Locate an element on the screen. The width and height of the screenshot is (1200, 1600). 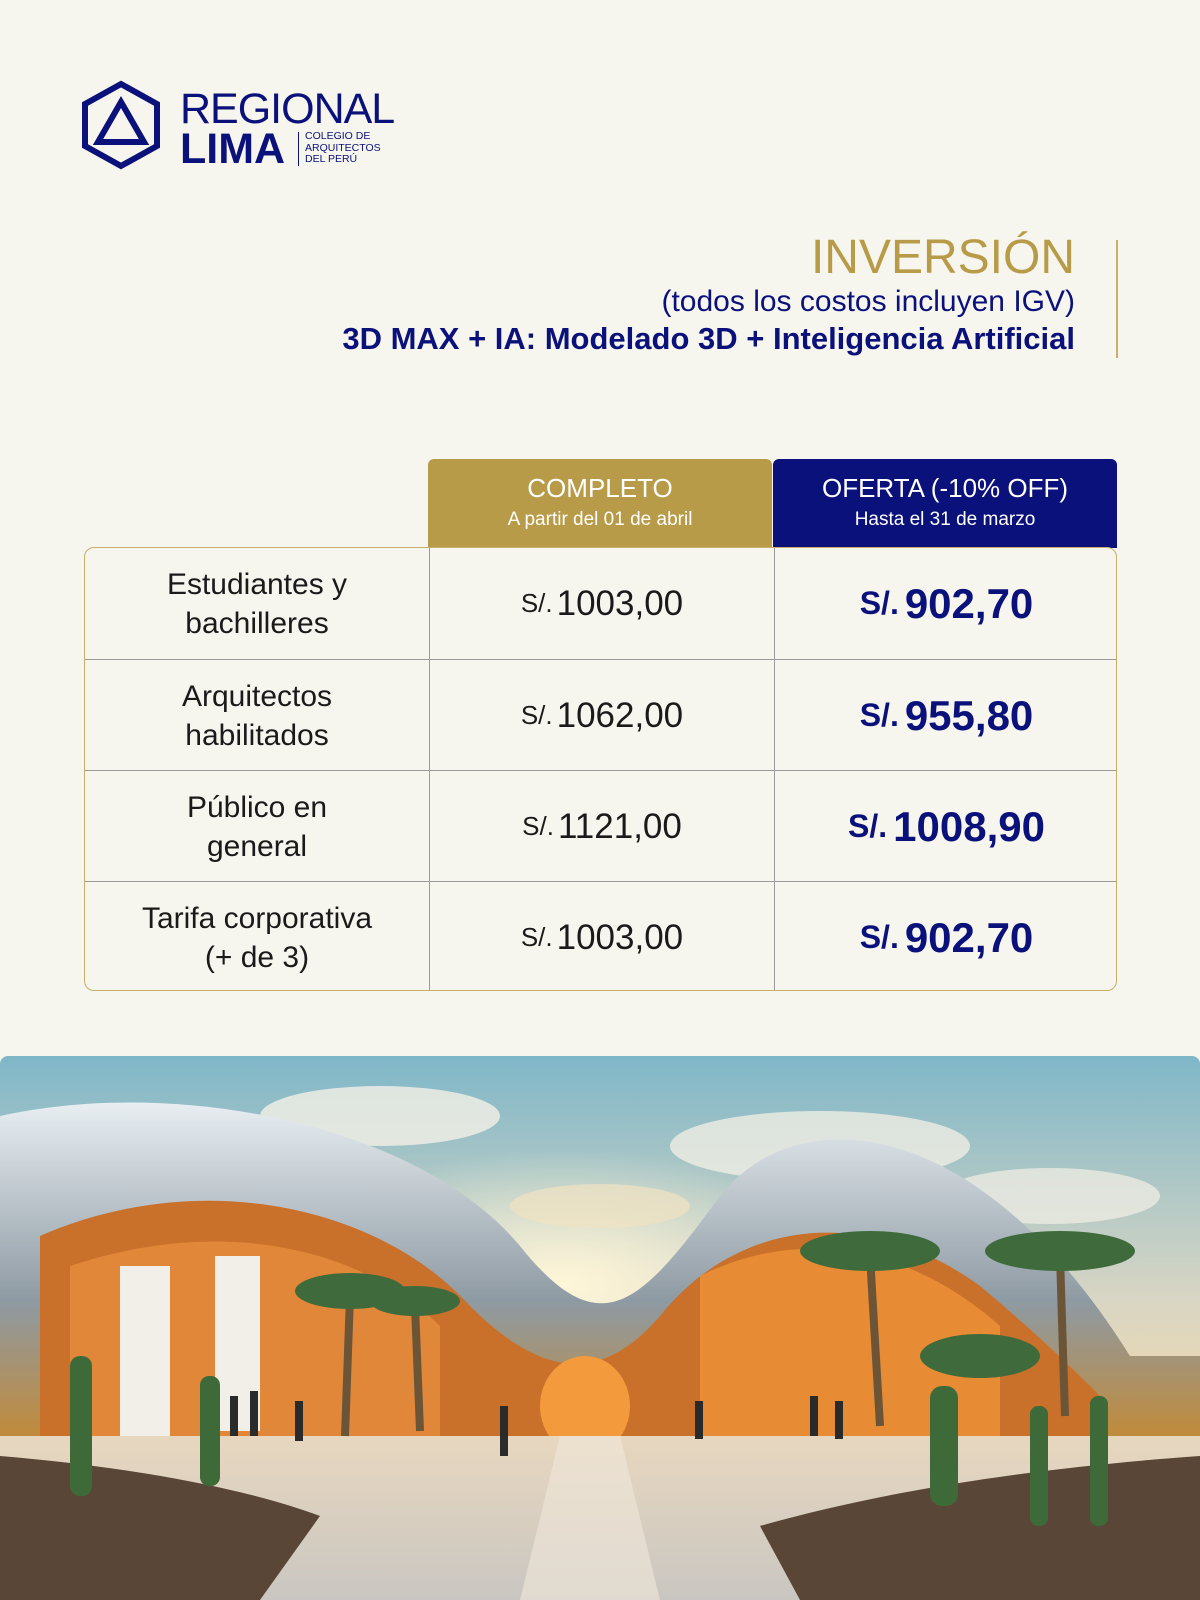
row-label: Público en general is located at coordinates (257, 826).